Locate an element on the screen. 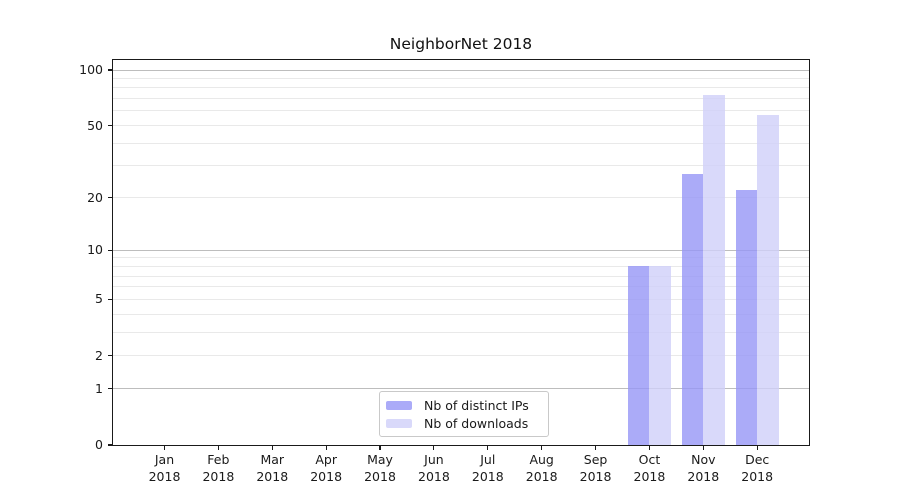 This screenshot has height=500, width=900. x-tick-label: May 2018 is located at coordinates (380, 468).